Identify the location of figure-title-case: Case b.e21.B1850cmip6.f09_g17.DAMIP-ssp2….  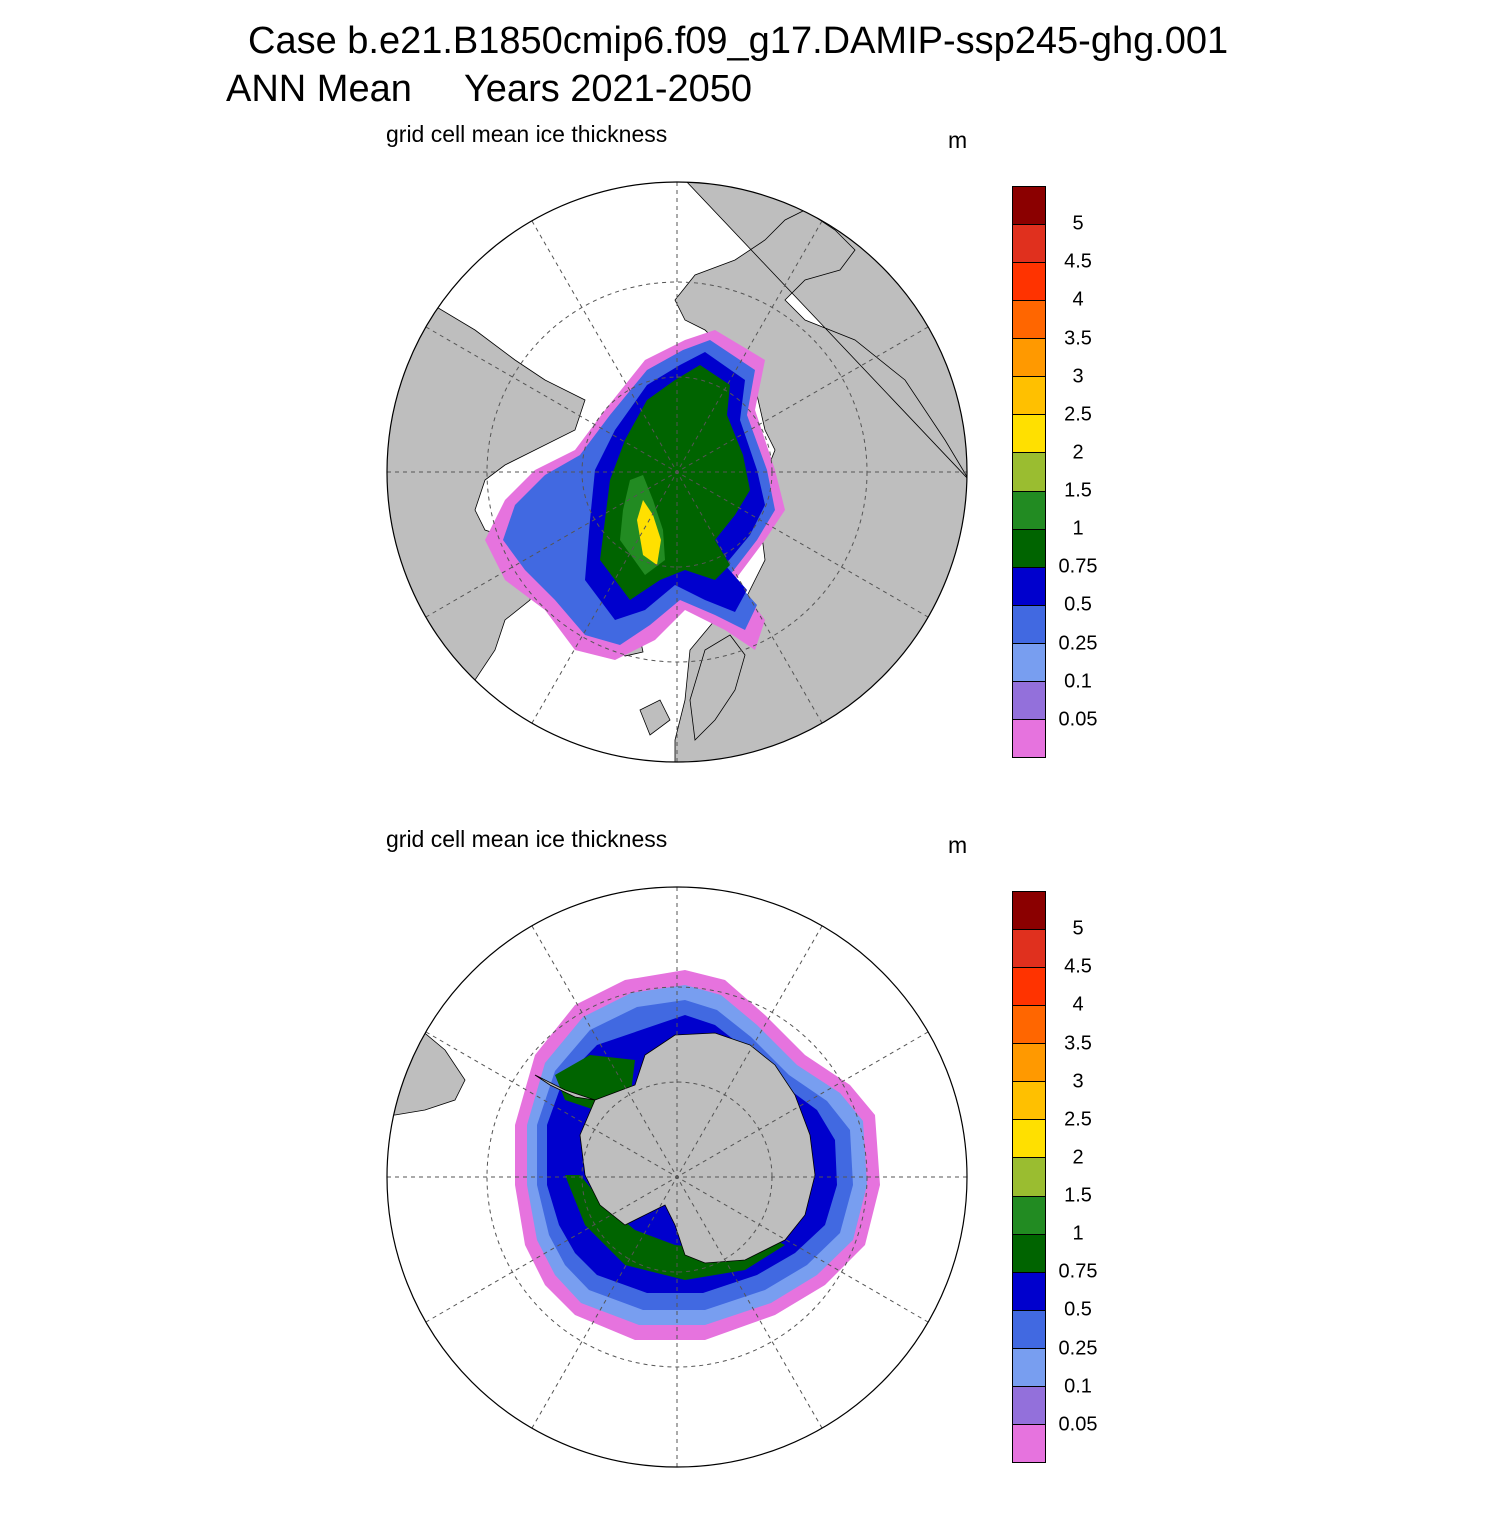
(738, 41).